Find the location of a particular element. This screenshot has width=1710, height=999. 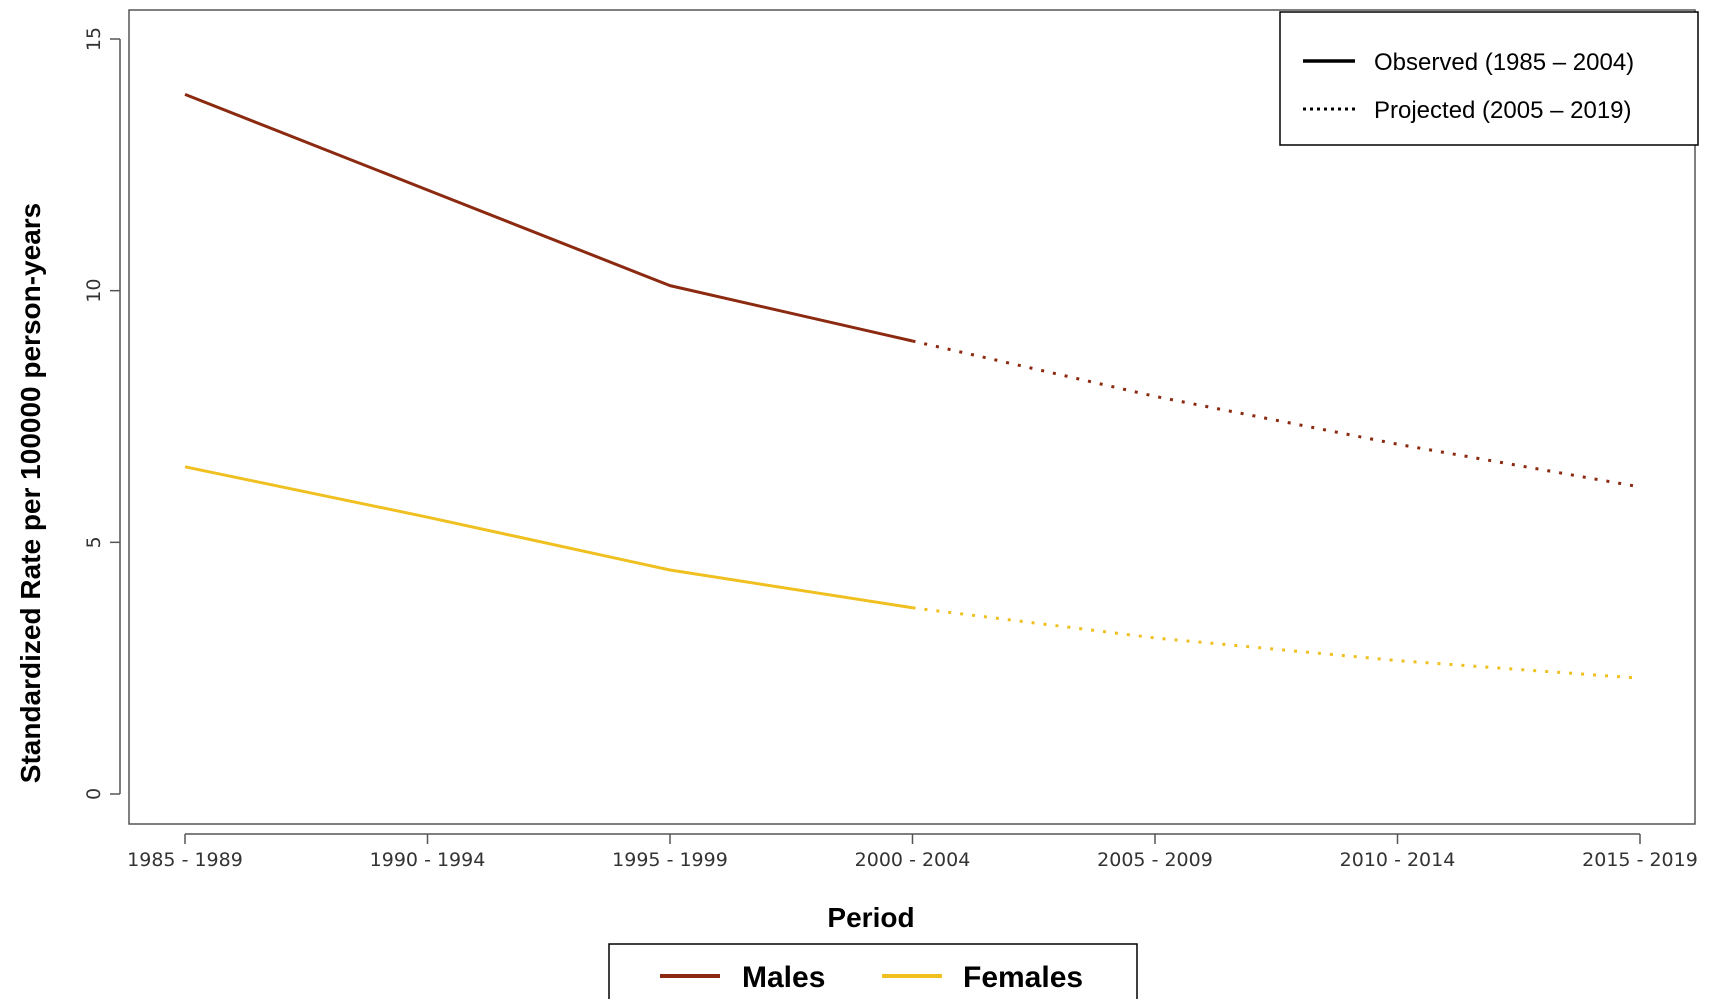

legend-observed-label: Observed (1985 – 2004) is located at coordinates (1504, 62).